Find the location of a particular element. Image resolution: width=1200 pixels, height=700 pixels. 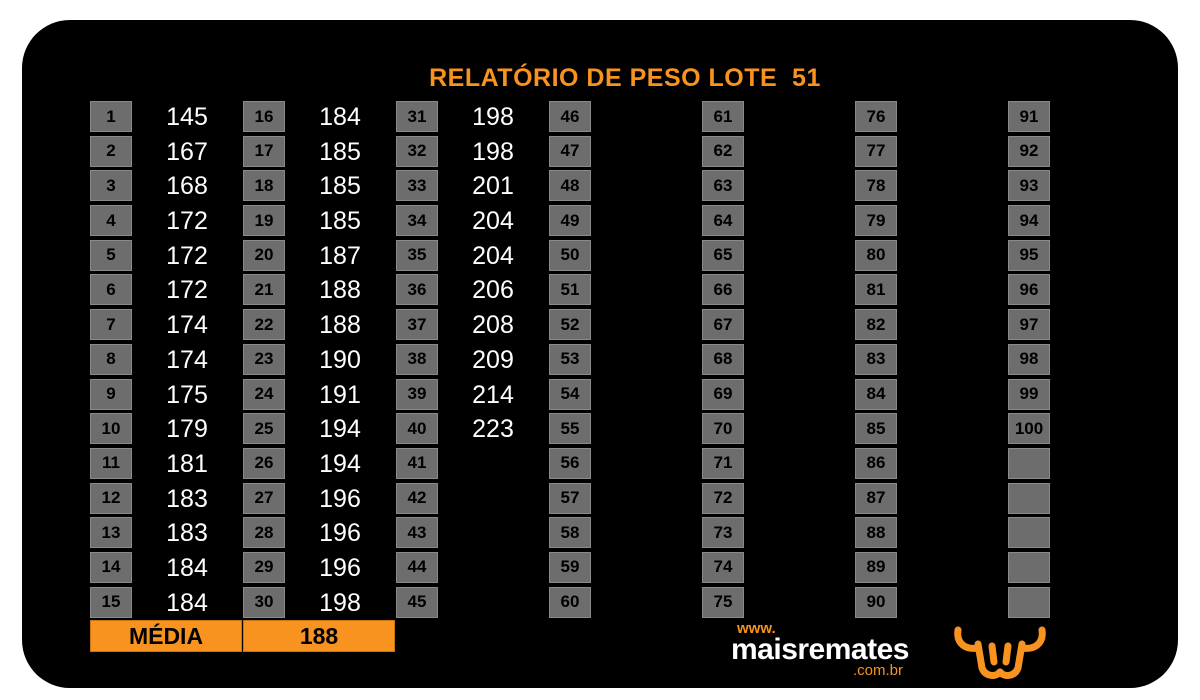

animal-number: 96 is located at coordinates (1029, 290).